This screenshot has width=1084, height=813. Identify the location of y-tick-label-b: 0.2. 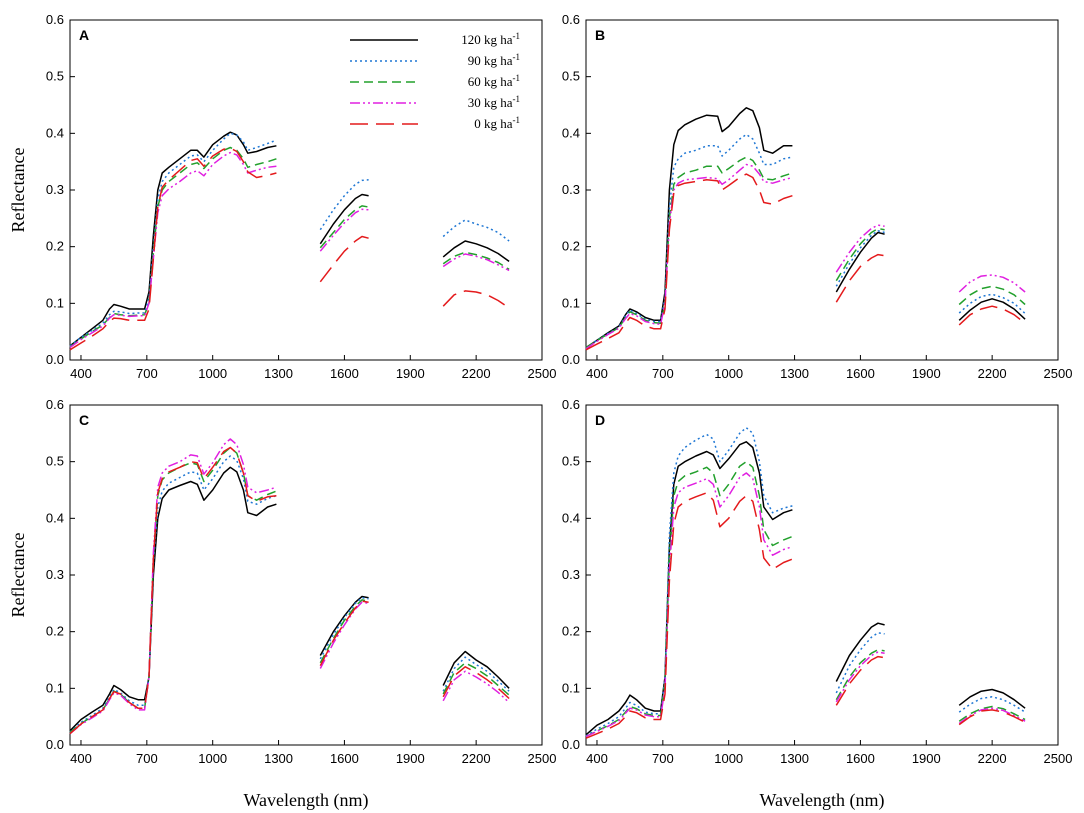
(571, 246).